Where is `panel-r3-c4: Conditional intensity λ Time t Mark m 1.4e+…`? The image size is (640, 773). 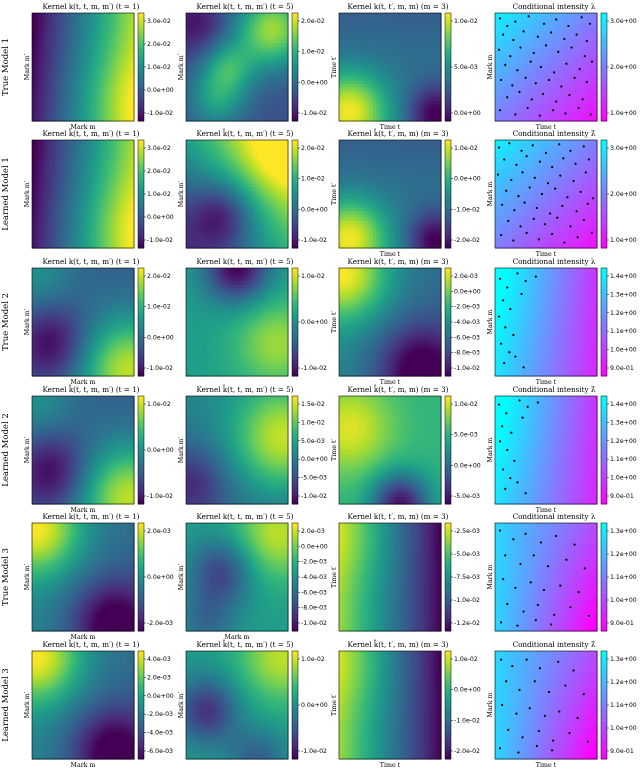
panel-r3-c4: Conditional intensity λ Time t Mark m 1.4e+… is located at coordinates (562, 321).